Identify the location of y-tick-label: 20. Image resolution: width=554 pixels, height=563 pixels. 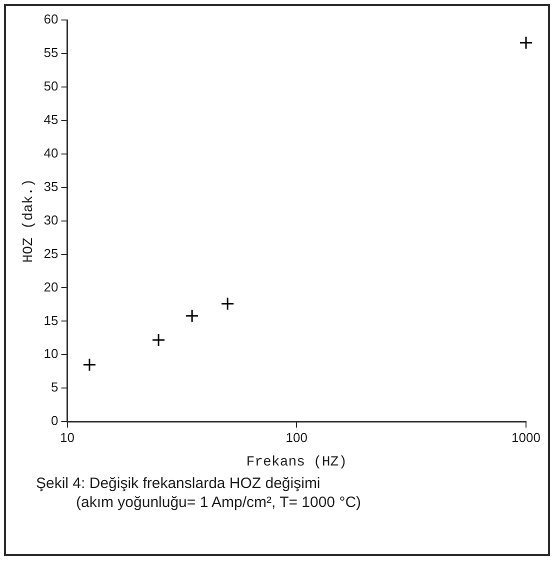
(51, 286).